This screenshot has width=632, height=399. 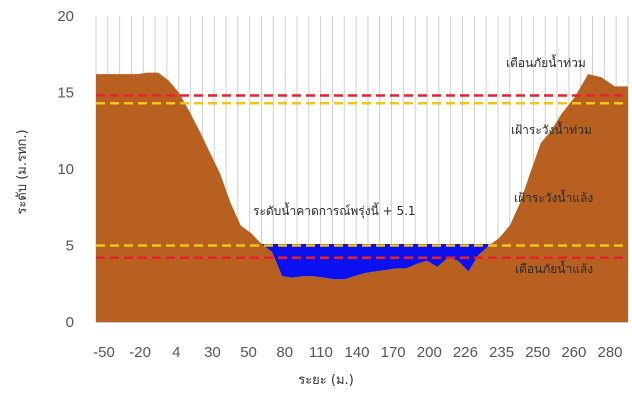 What do you see at coordinates (553, 197) in the screenshot?
I see `drought-watch-label: เฝ้าระวังน้ำแล้ง` at bounding box center [553, 197].